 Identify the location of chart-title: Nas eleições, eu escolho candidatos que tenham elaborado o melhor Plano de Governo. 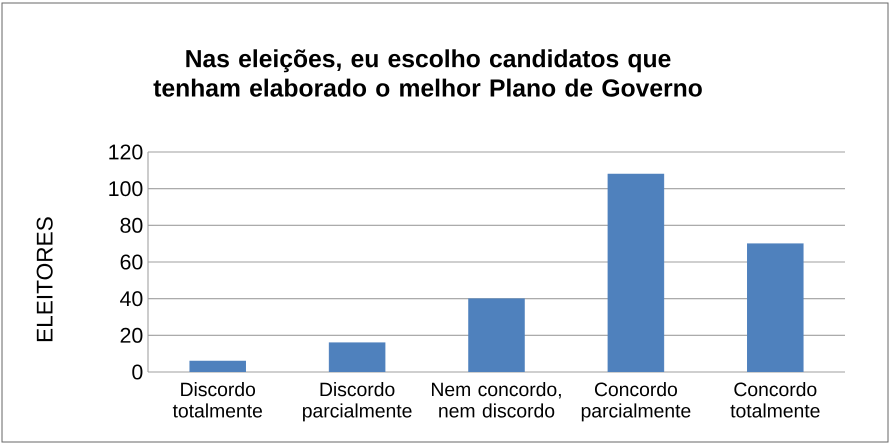
(428, 73).